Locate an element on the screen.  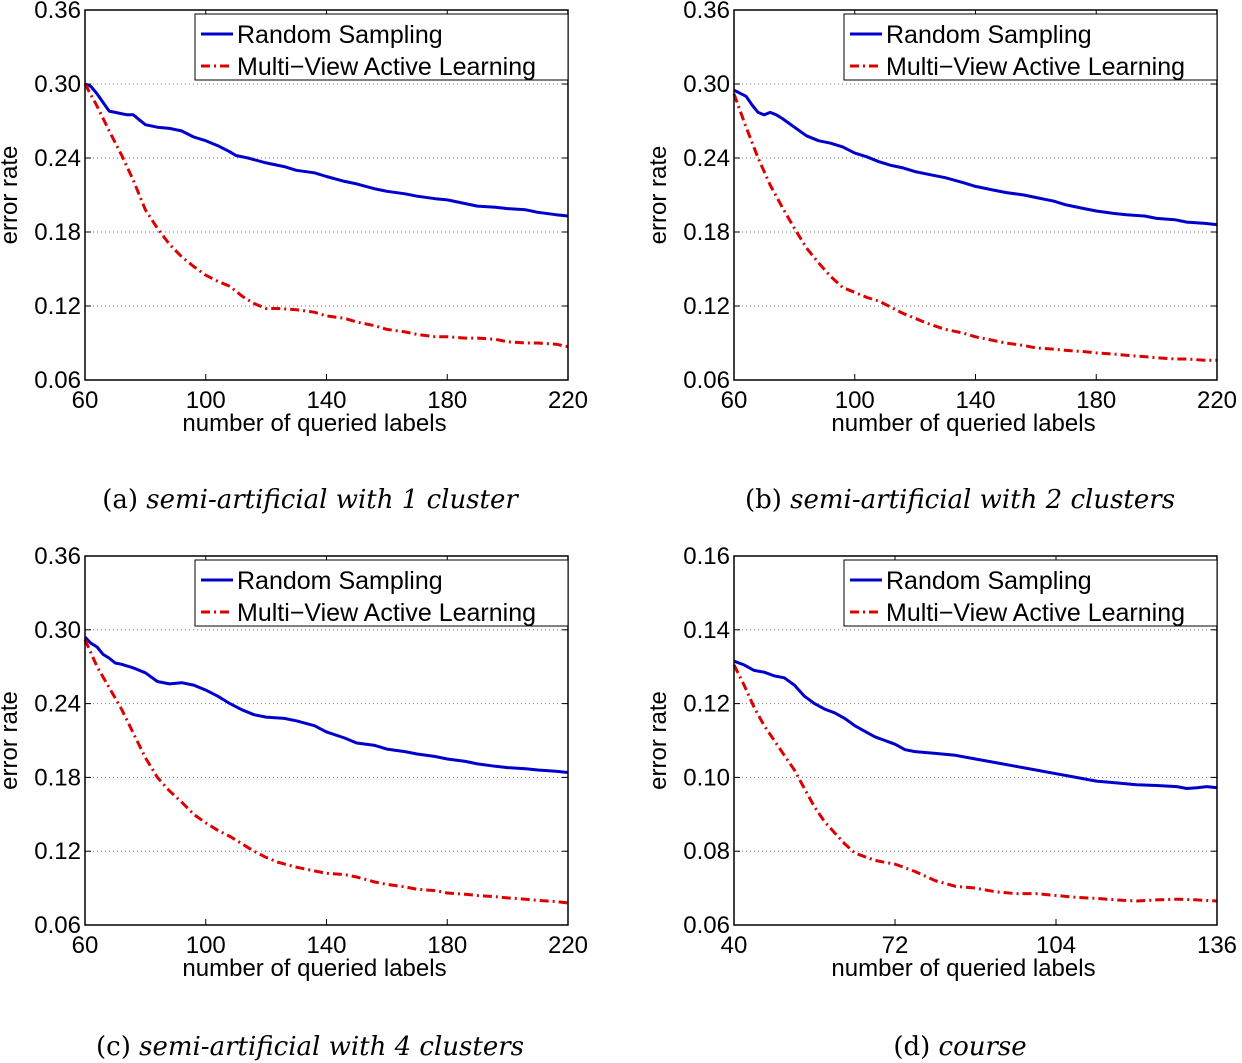
caption-label: (d) is located at coordinates (915, 1047).